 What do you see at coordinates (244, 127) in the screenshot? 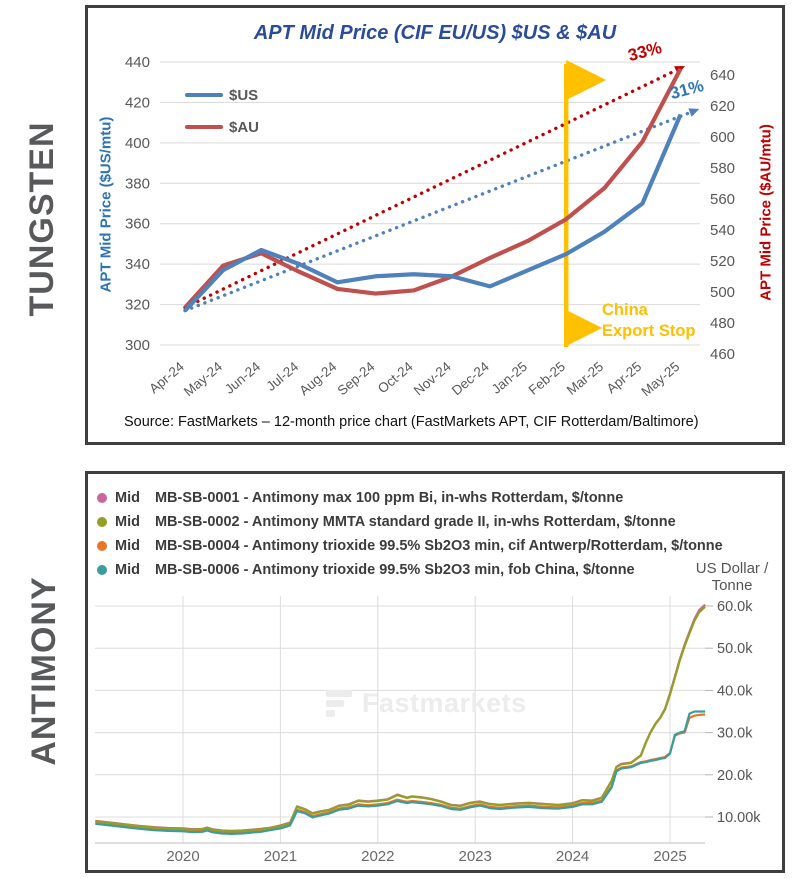
I see `legend-label-au: $AU` at bounding box center [244, 127].